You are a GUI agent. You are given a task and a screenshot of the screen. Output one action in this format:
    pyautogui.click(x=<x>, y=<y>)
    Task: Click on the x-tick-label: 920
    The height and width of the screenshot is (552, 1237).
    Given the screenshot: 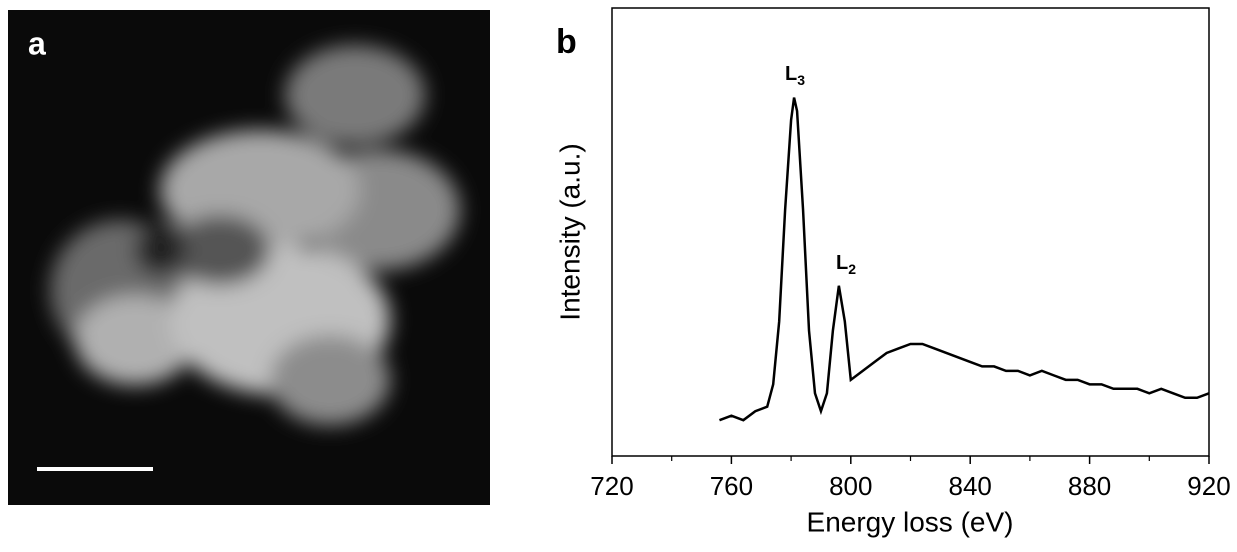 What is the action you would take?
    pyautogui.click(x=1208, y=486)
    